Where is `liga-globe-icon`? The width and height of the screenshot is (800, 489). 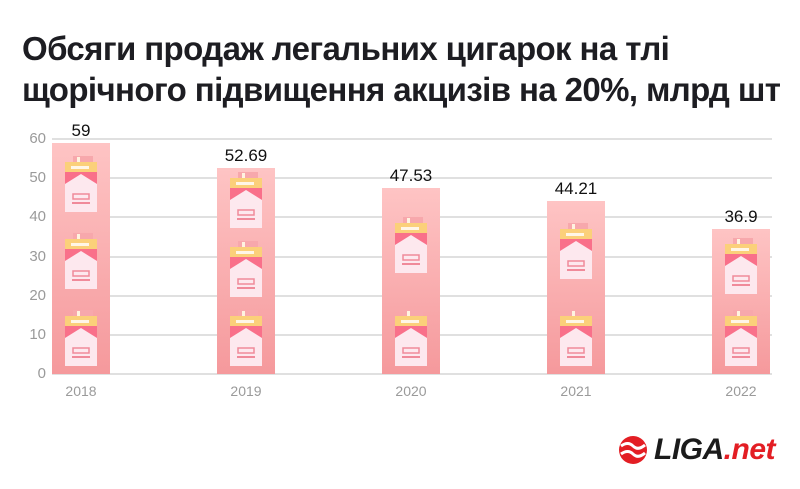
liga-globe-icon is located at coordinates (633, 450).